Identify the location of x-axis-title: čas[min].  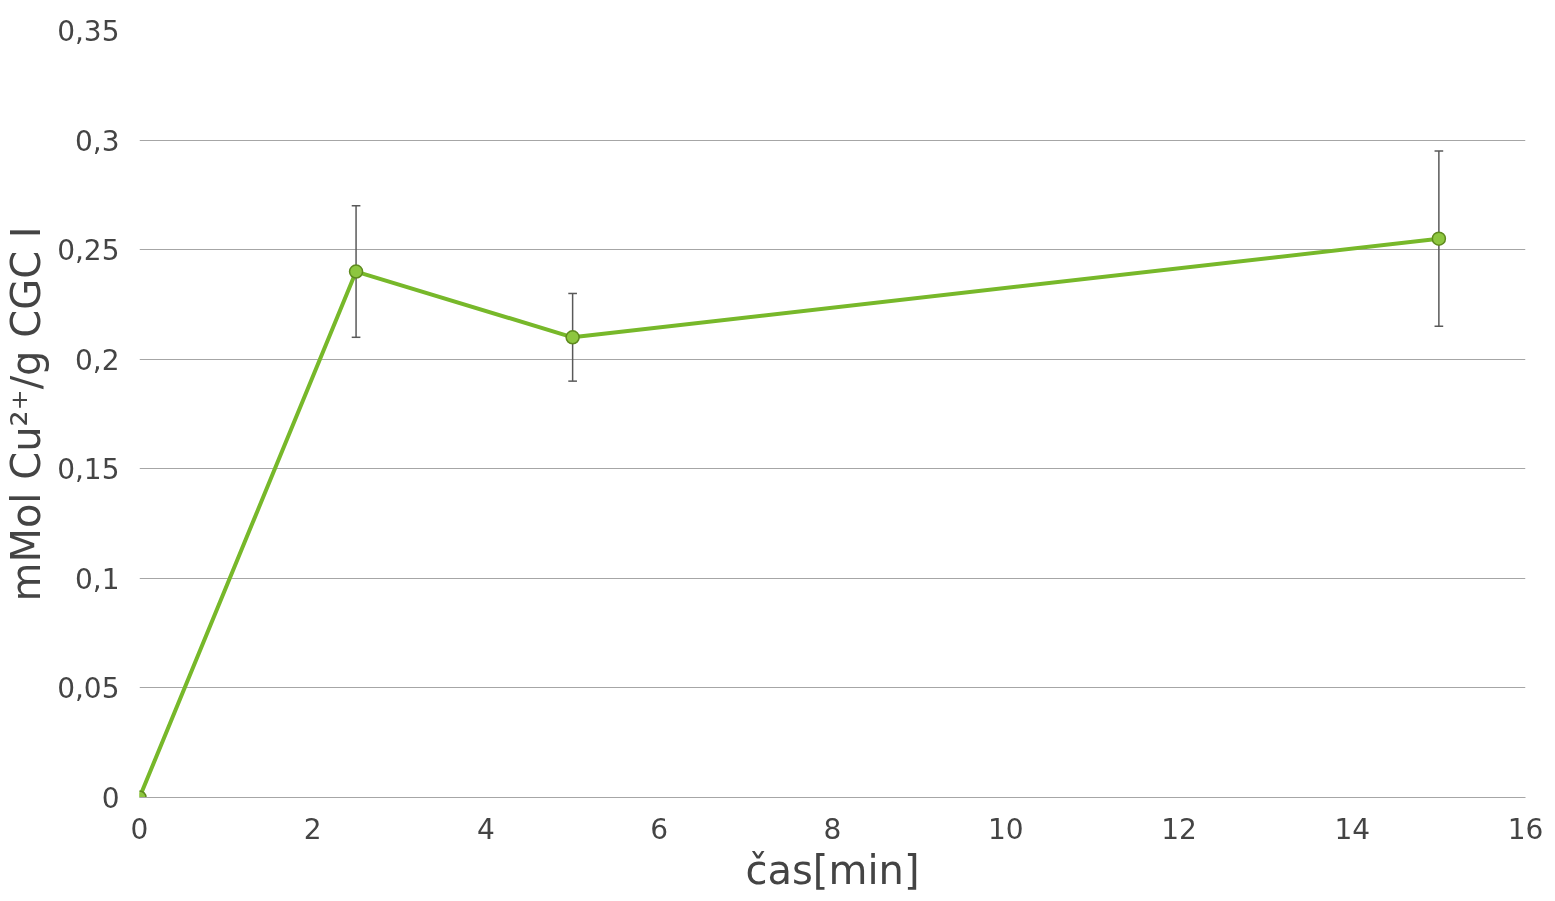
(832, 869).